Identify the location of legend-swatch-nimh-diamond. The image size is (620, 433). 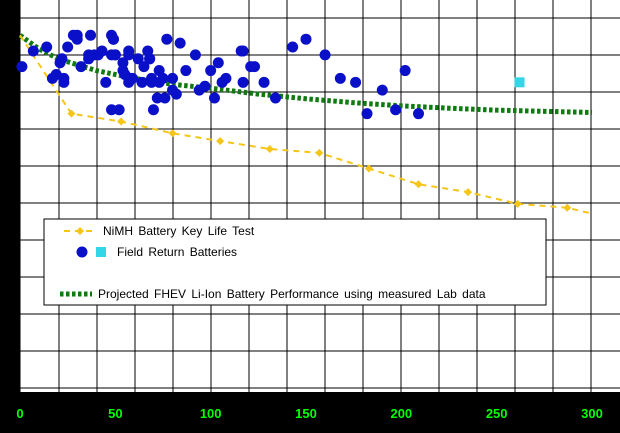
(80, 231).